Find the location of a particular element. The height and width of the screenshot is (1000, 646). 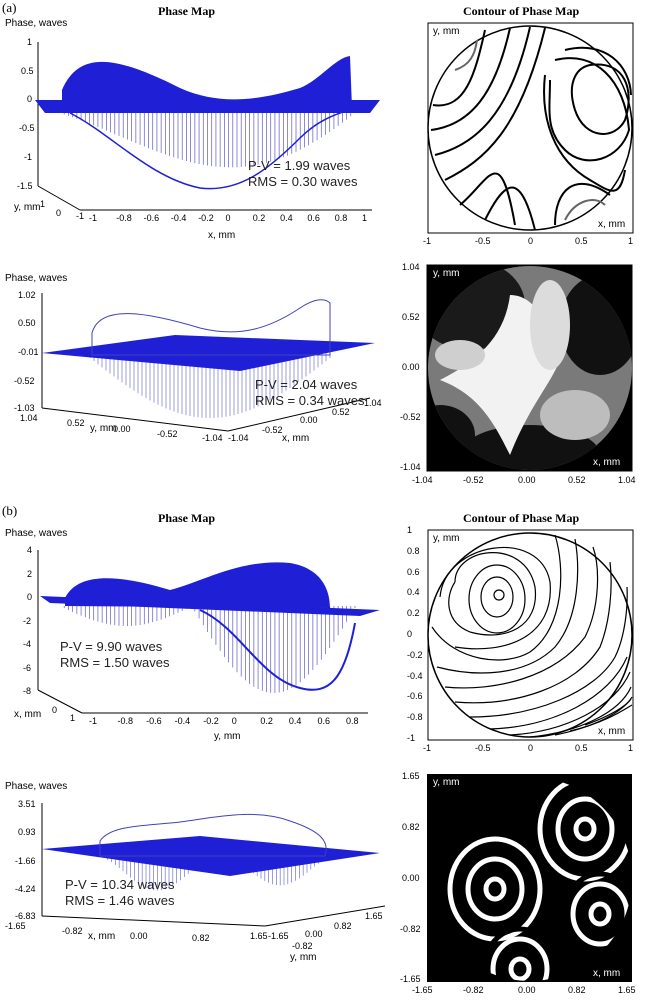

y-tick: -0.52 is located at coordinates (410, 417).